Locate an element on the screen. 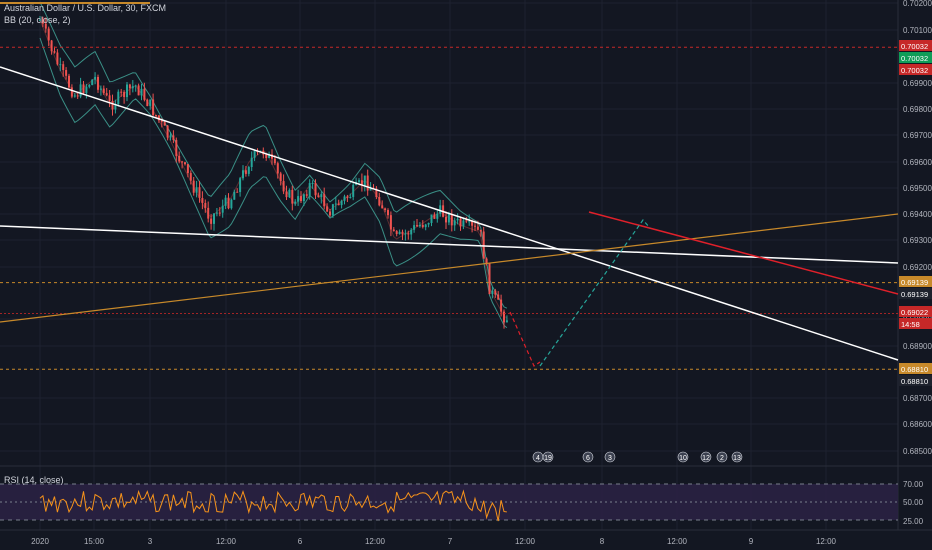  bb-legend: BB (20, close, 2) is located at coordinates (37, 20).